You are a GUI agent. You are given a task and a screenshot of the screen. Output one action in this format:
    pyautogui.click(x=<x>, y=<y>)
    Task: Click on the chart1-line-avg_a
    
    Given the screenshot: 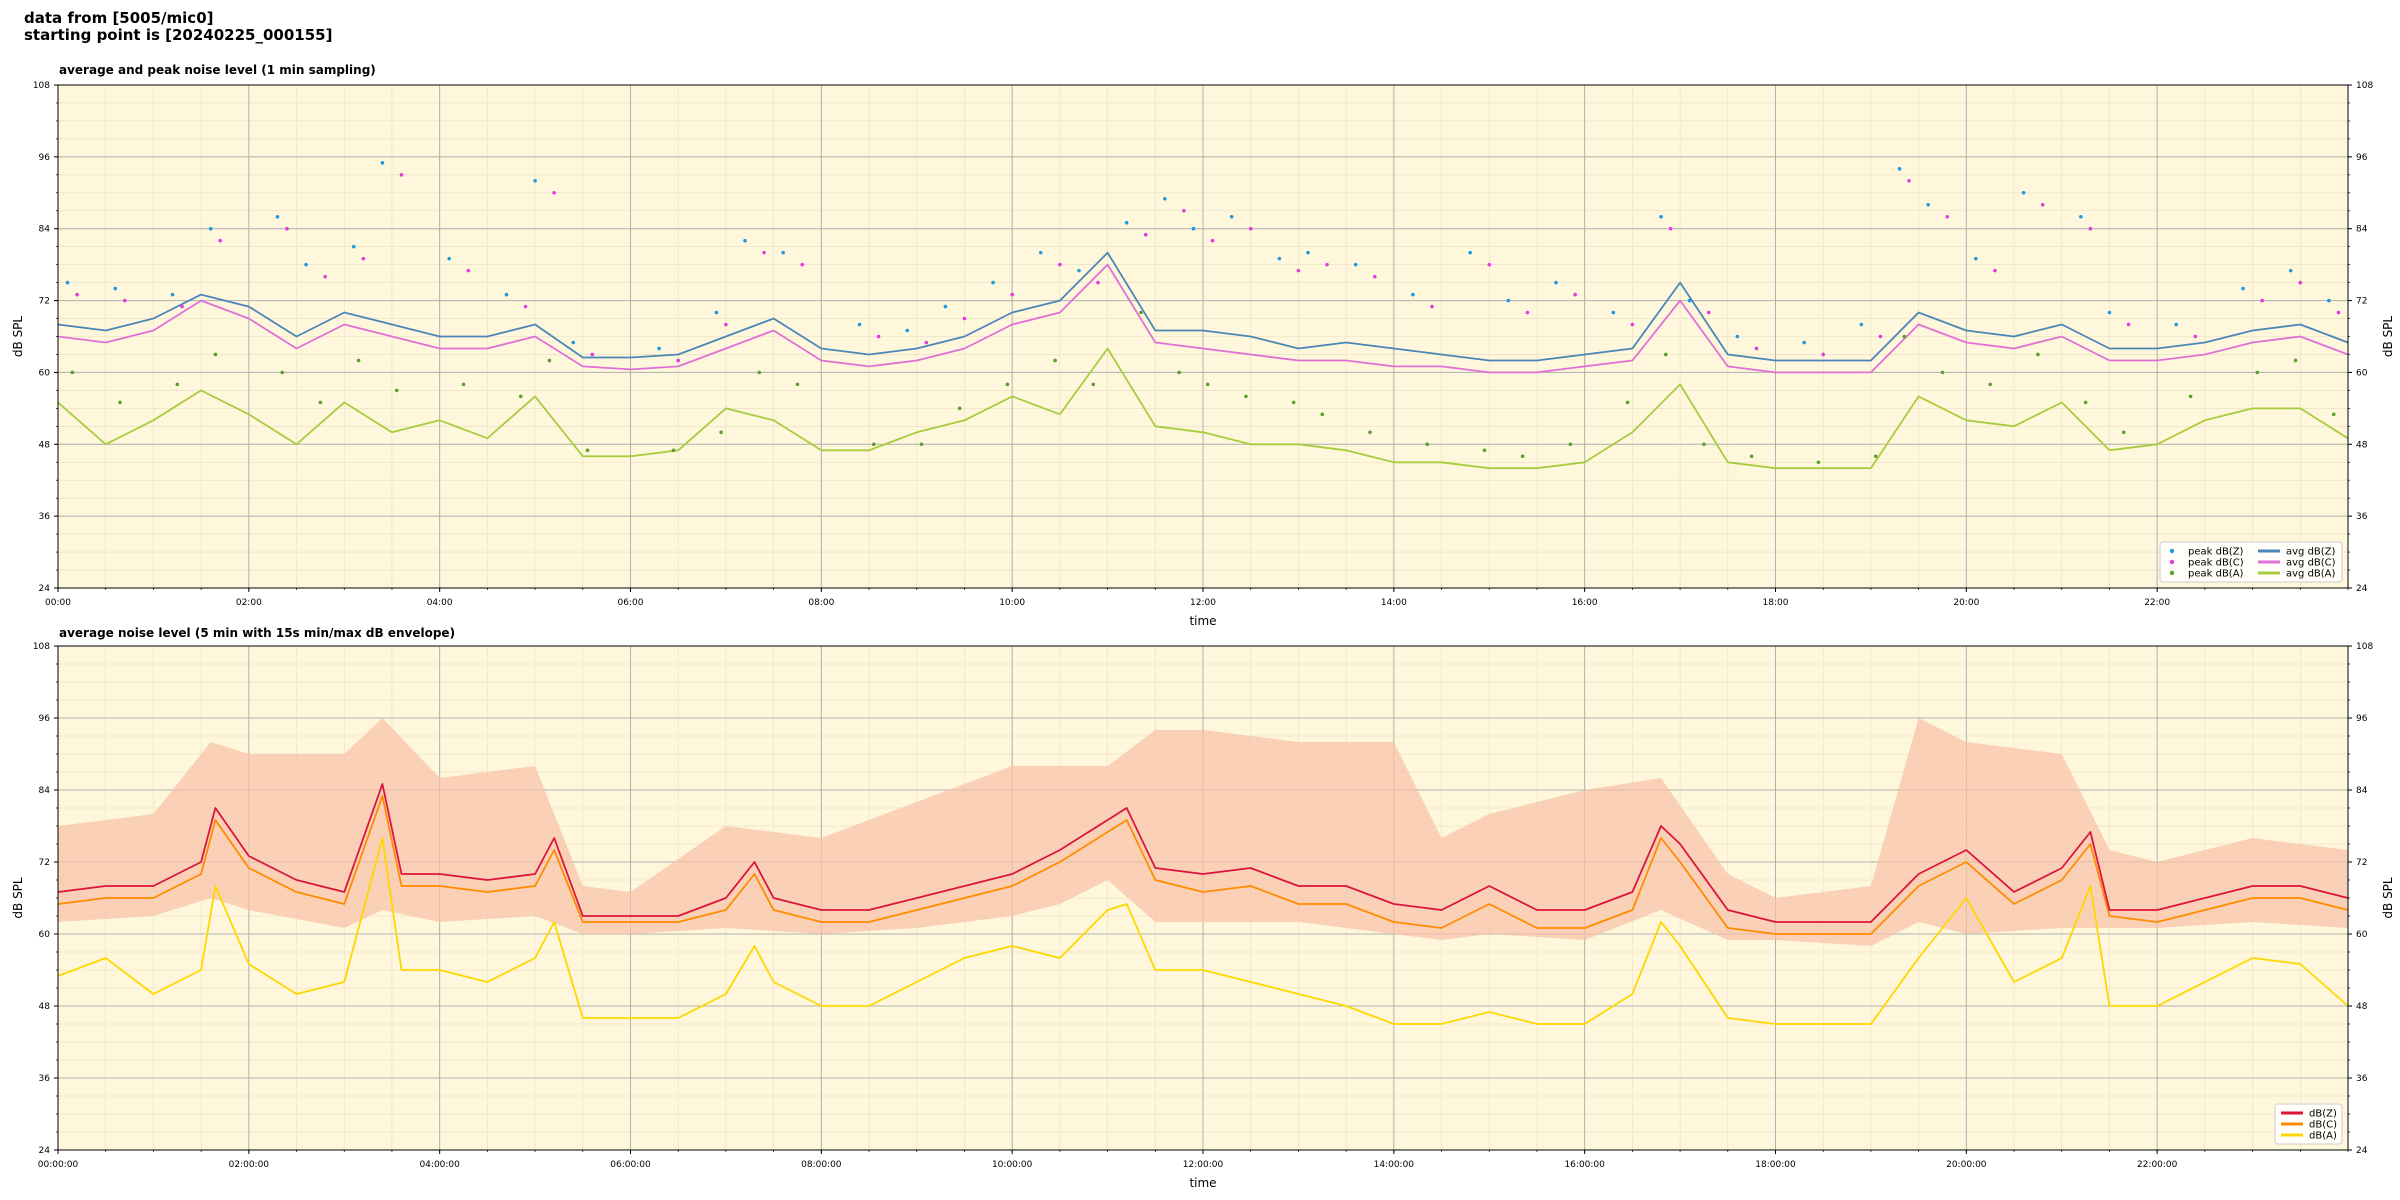 What is the action you would take?
    pyautogui.click(x=1203, y=408)
    